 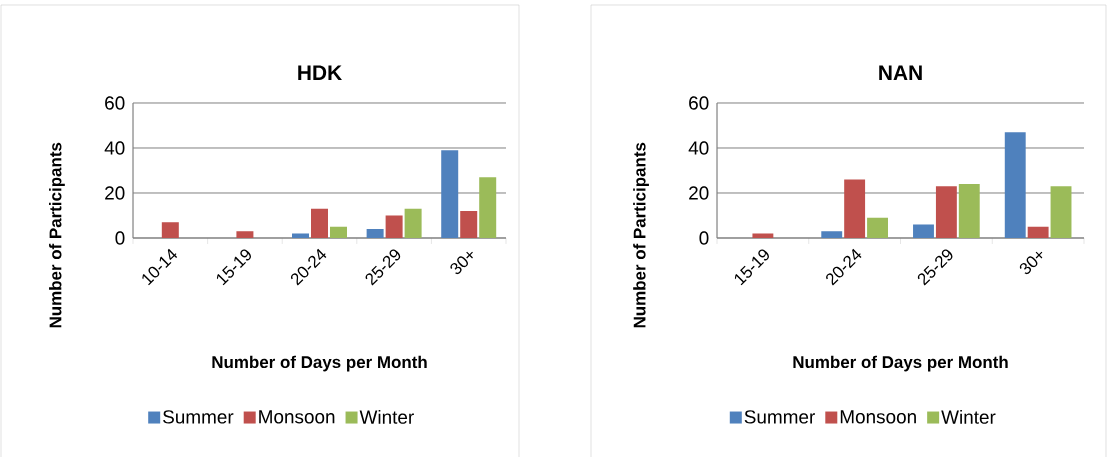 I want to click on chart-title: NAN, so click(x=900, y=72).